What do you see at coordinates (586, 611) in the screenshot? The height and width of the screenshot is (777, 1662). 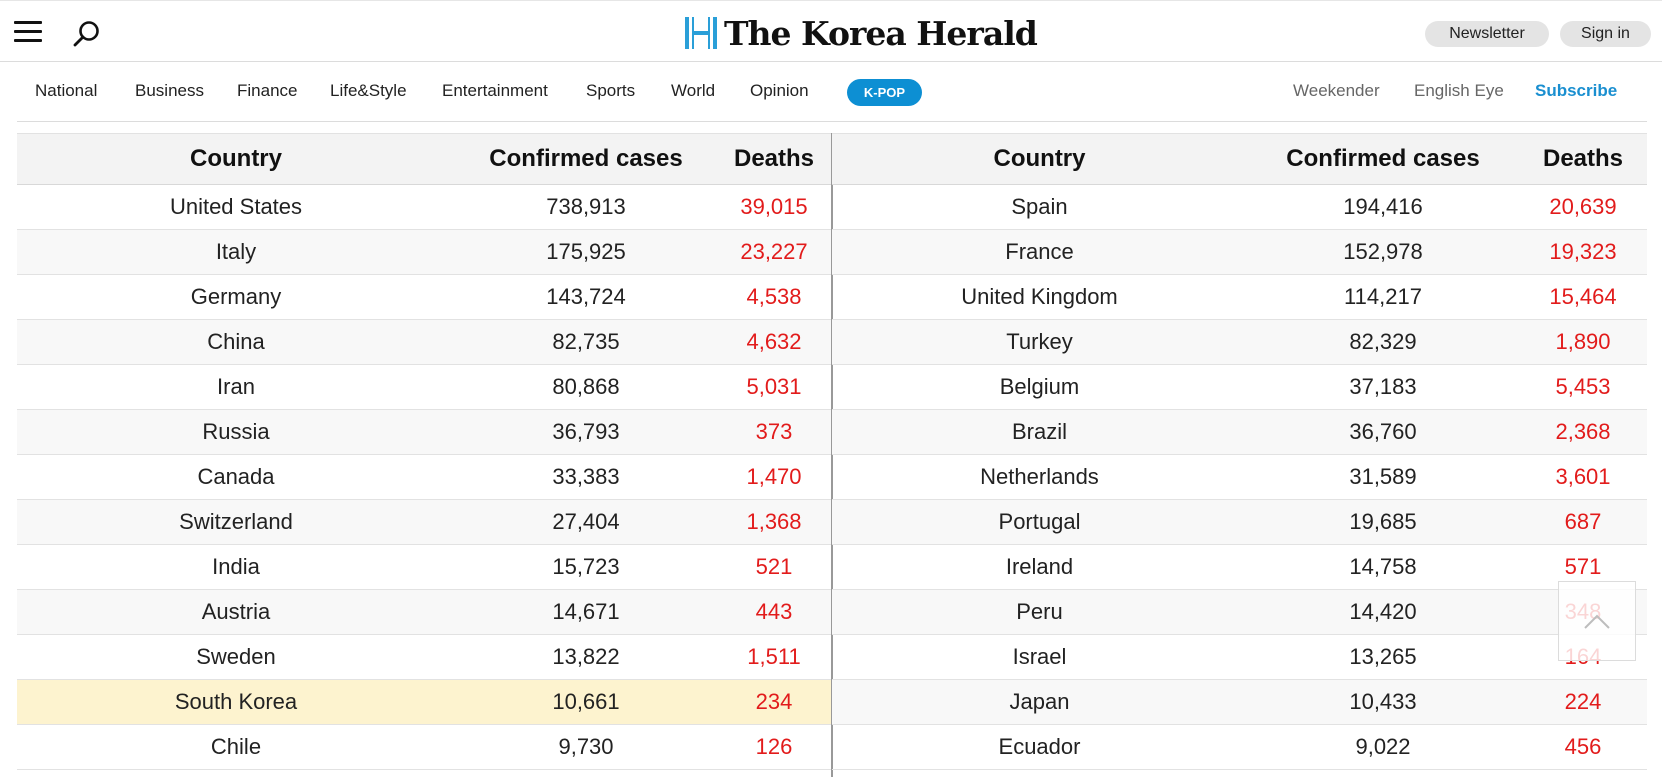 I see `confirmed-cases-cell: 14,671` at bounding box center [586, 611].